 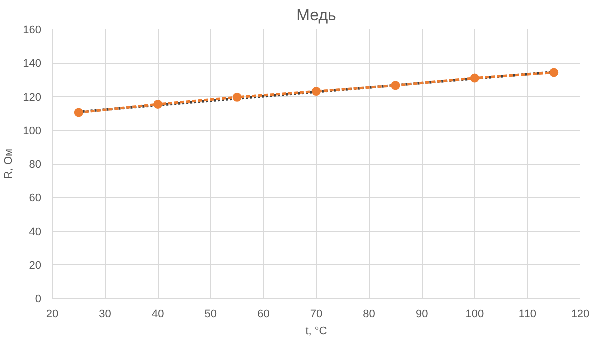 I want to click on y-axis-title: R, Ом, so click(x=9, y=164).